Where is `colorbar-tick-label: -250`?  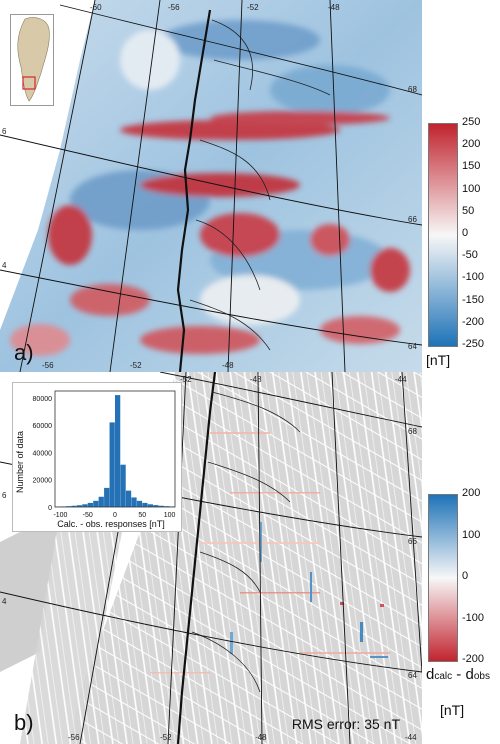 colorbar-tick-label: -250 is located at coordinates (473, 344).